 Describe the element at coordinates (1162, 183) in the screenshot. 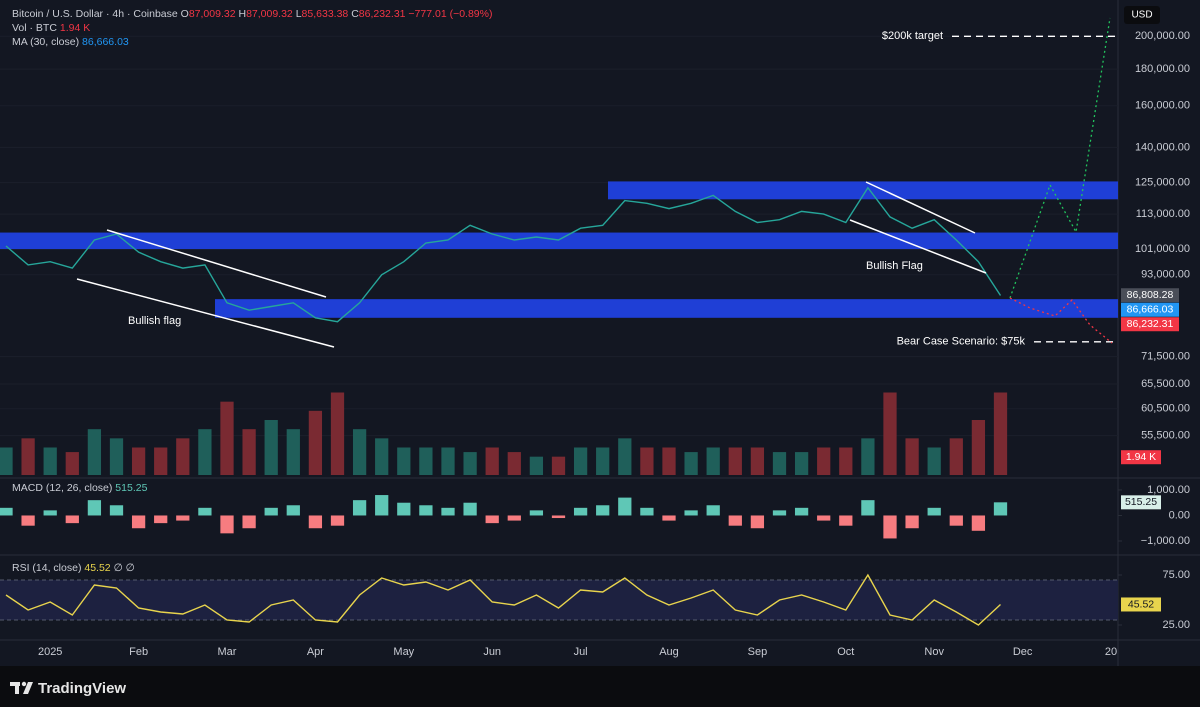

I see `y-tick-label: 125,000.00` at that location.